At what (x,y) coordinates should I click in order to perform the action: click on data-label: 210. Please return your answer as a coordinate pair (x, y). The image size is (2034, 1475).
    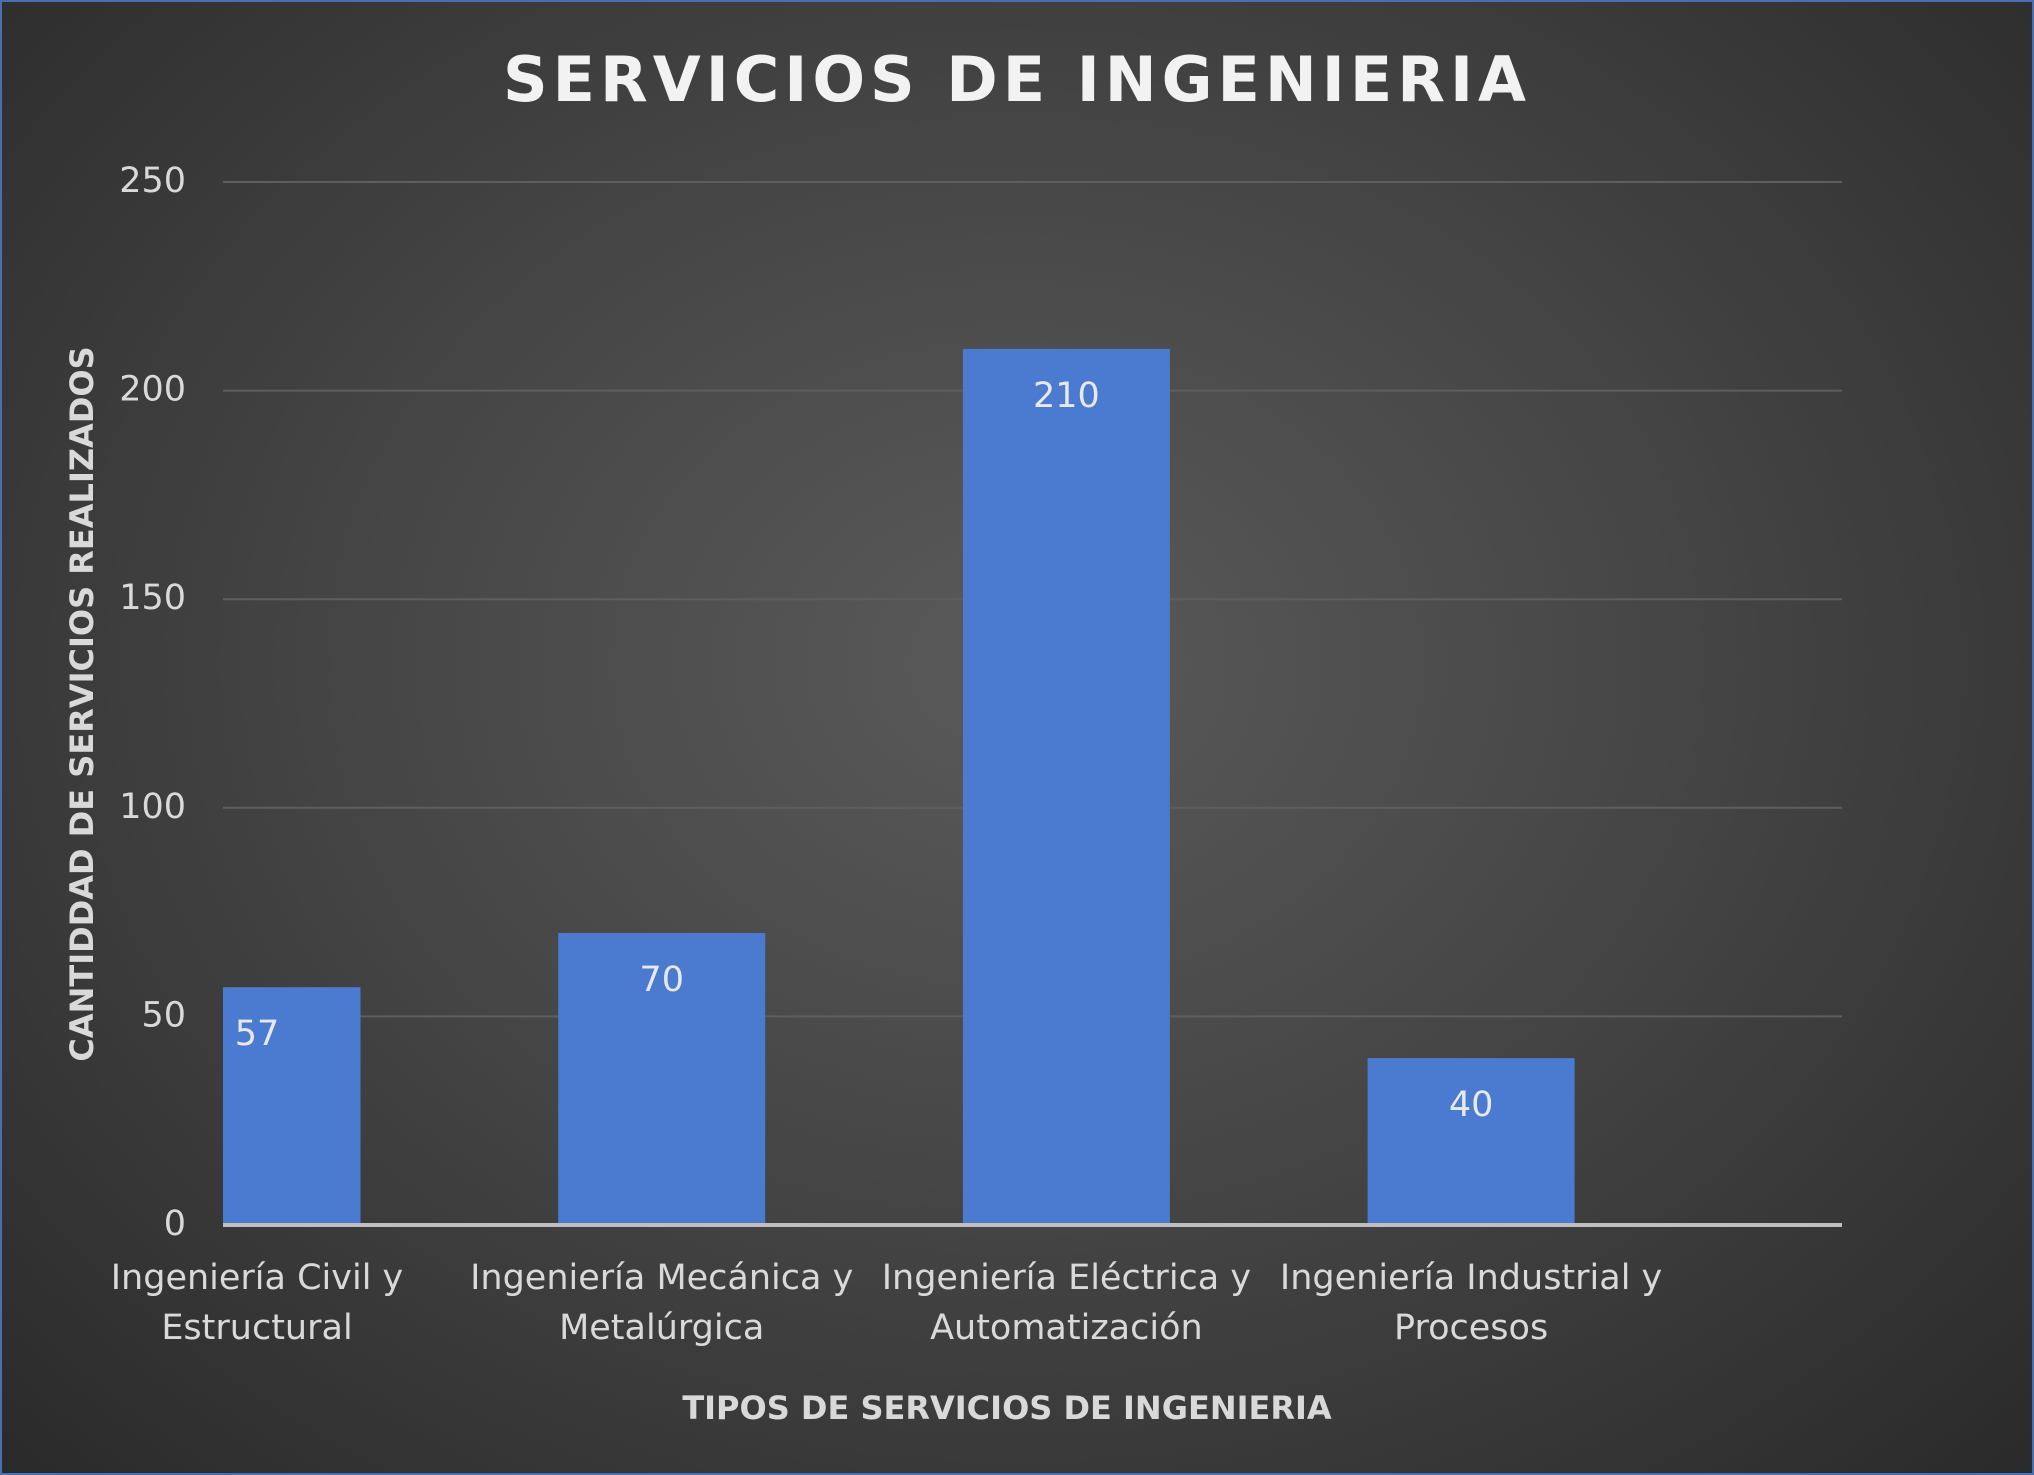
    Looking at the image, I should click on (1066, 396).